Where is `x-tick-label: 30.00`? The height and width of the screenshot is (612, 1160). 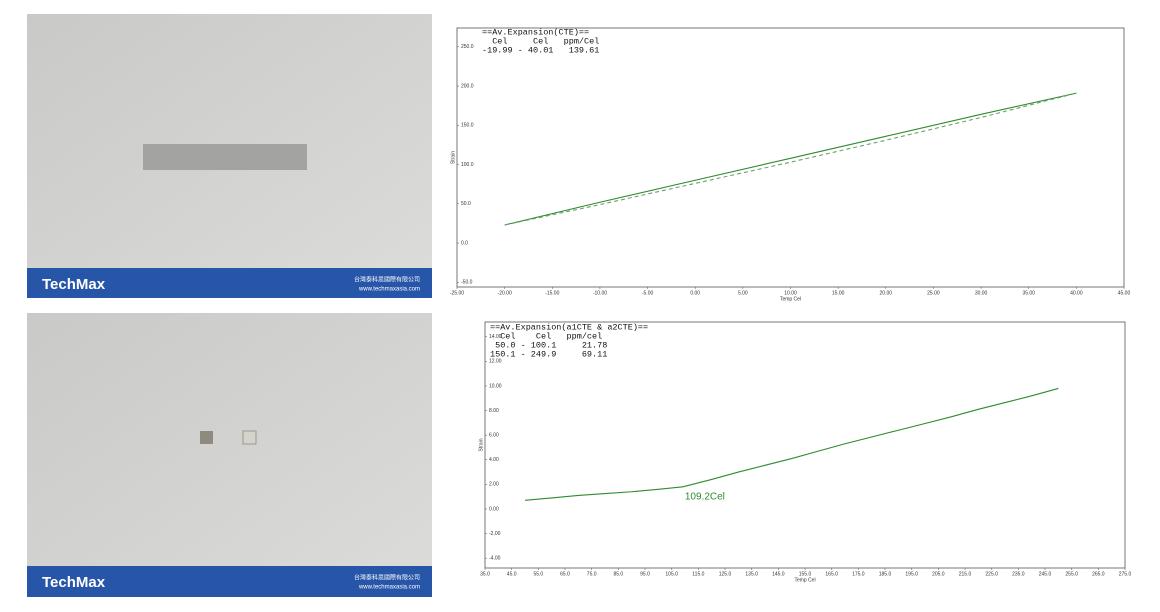 x-tick-label: 30.00 is located at coordinates (981, 293).